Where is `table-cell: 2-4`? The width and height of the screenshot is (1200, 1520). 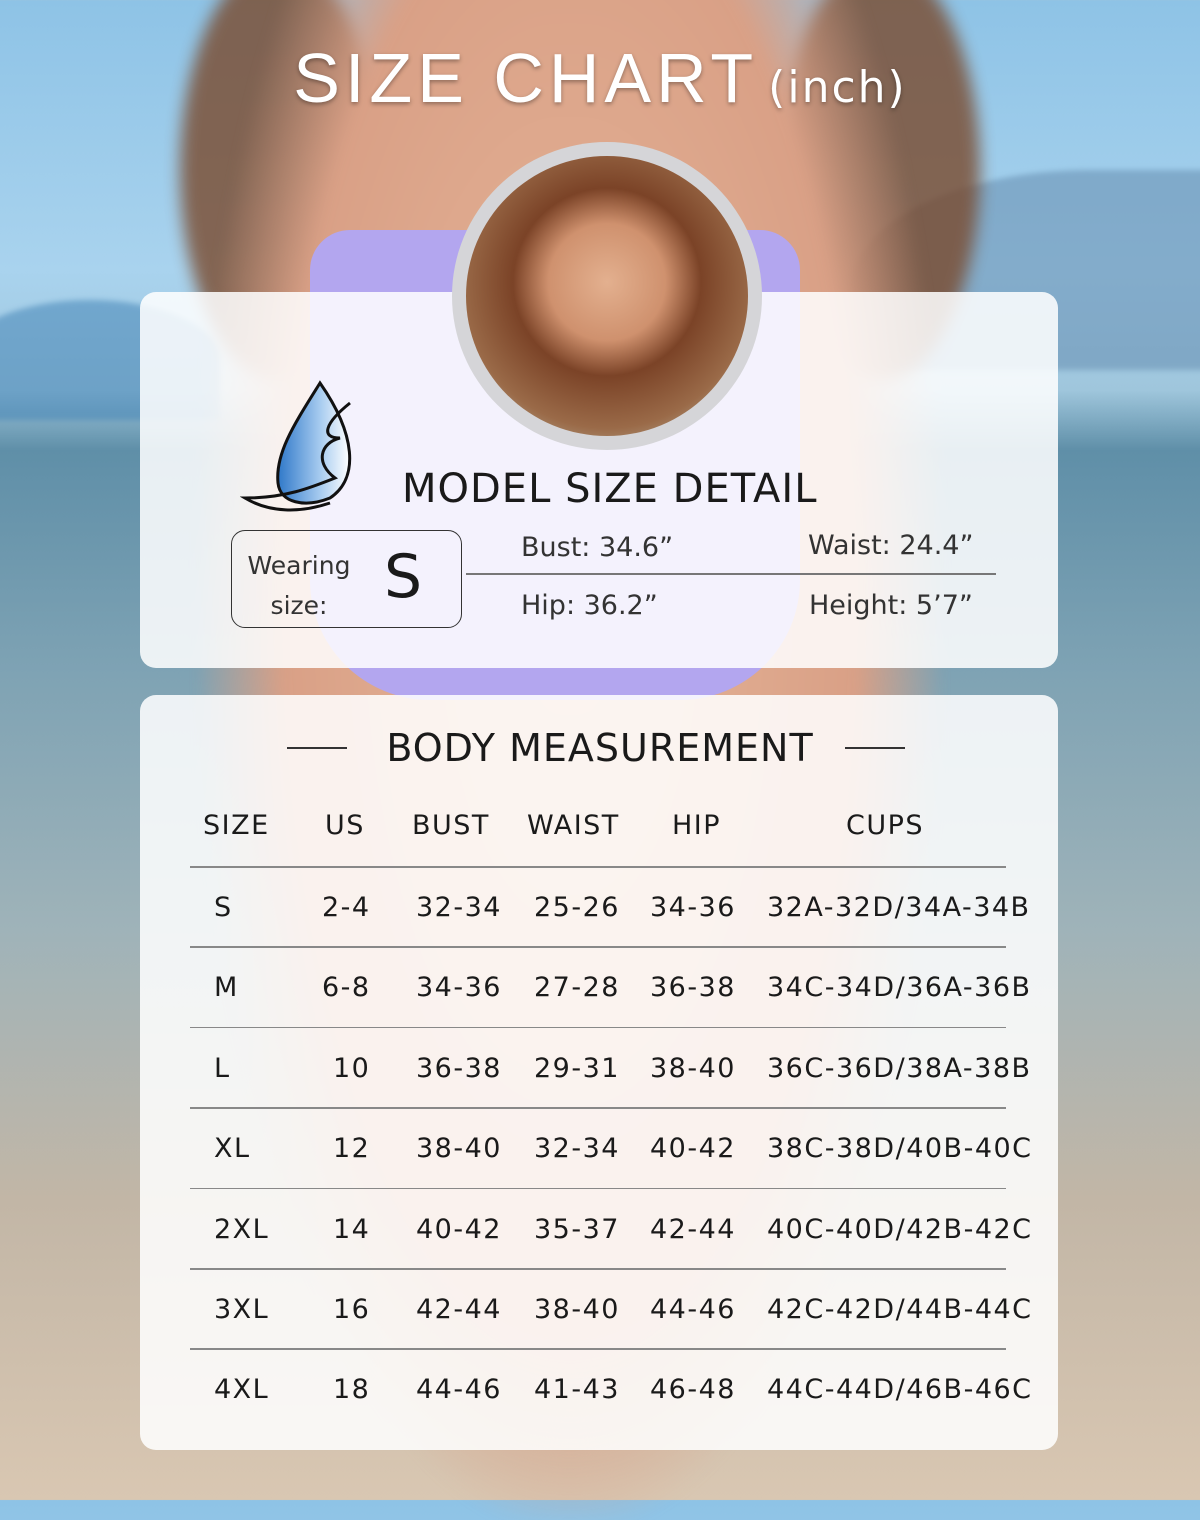 table-cell: 2-4 is located at coordinates (346, 907).